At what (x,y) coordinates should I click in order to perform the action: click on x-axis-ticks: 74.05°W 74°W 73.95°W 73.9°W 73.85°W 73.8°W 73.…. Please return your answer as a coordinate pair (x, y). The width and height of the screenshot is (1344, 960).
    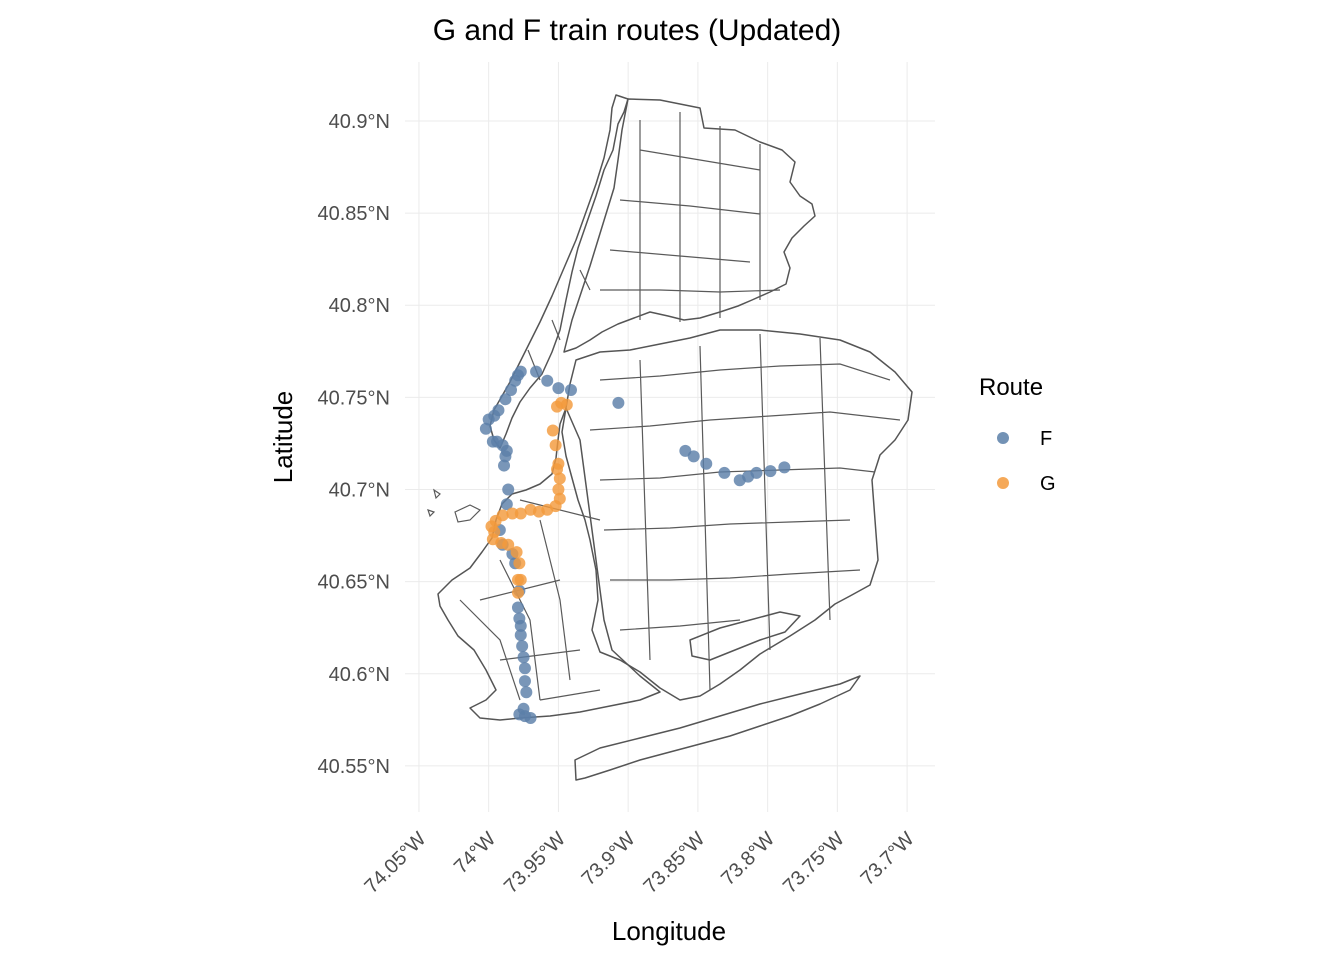
    Looking at the image, I should click on (640, 863).